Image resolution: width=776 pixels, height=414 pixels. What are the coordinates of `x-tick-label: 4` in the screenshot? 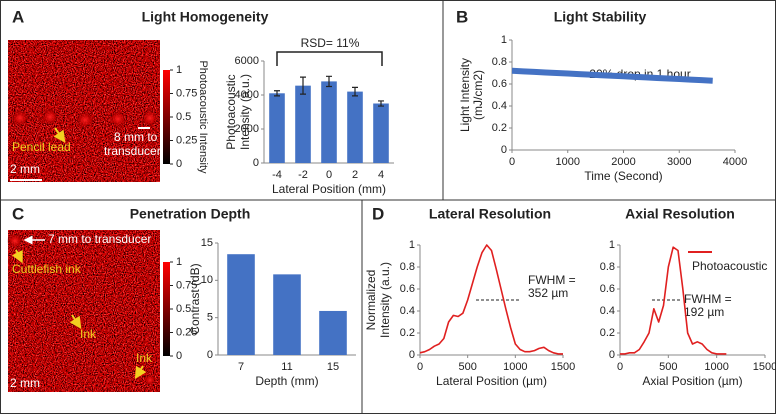 It's located at (381, 175).